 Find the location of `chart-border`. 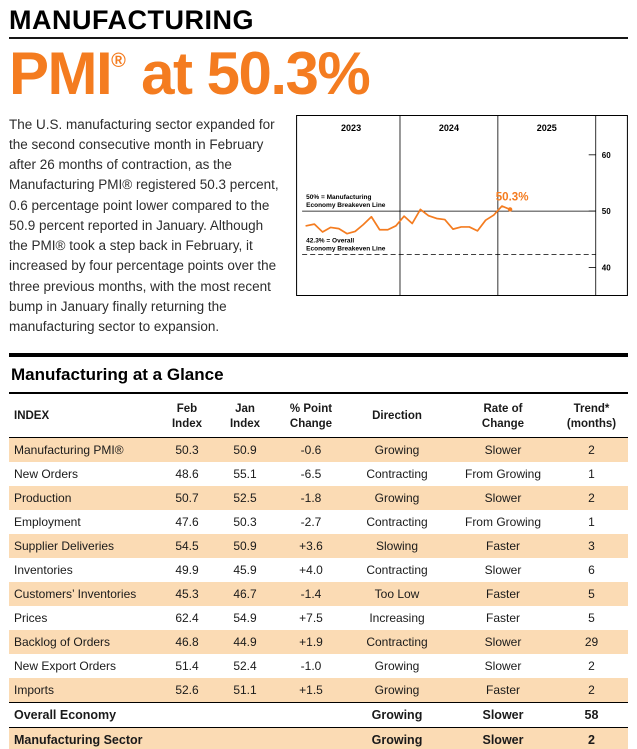

chart-border is located at coordinates (462, 205).